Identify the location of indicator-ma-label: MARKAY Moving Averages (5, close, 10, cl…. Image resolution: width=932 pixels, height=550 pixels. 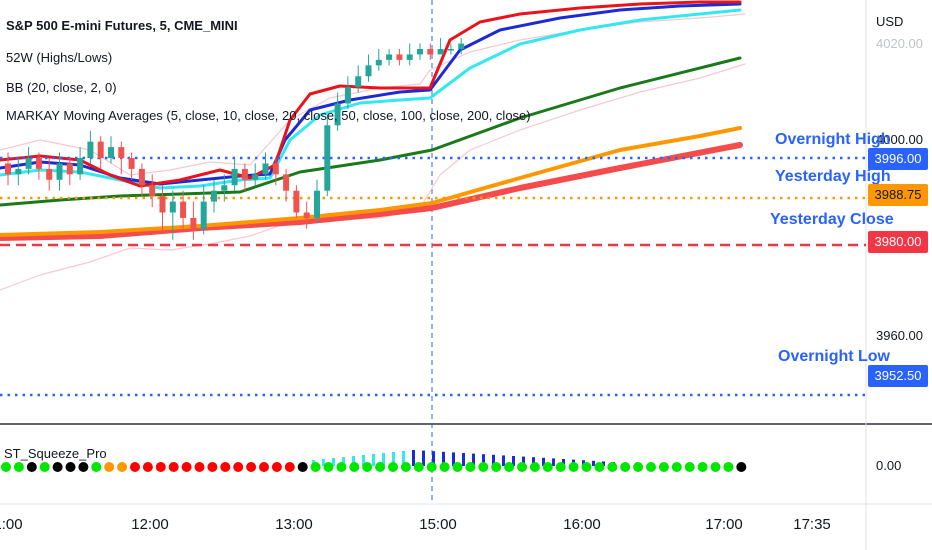
(268, 115).